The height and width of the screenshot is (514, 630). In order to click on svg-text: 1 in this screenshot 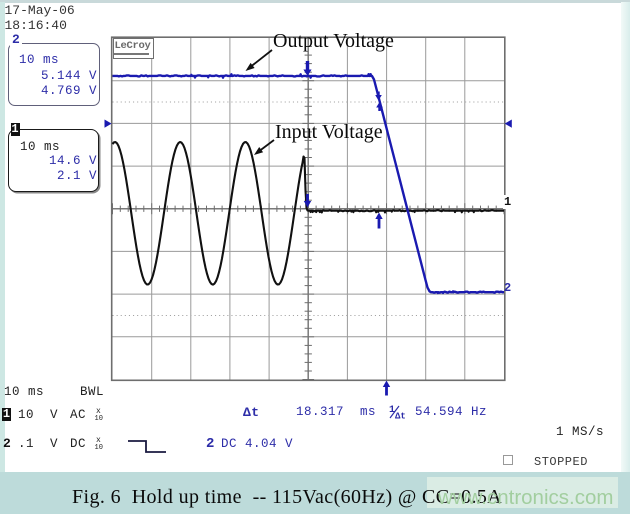, I will do `click(392, 410)`.